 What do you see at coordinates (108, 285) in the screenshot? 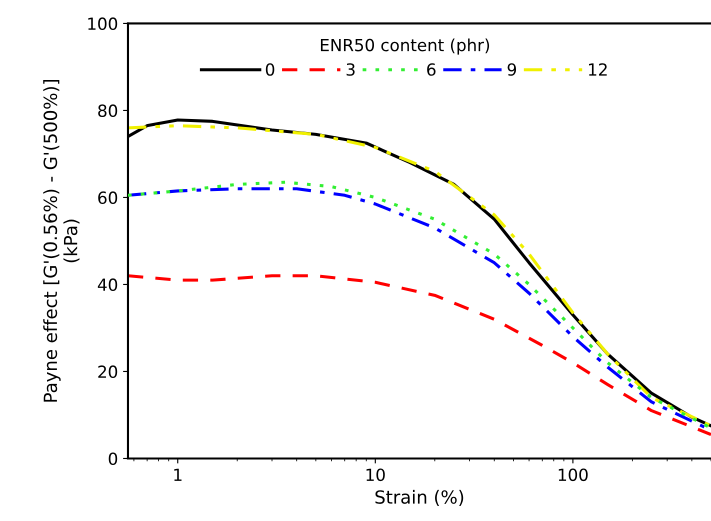
I see `y-tick-label: 40` at bounding box center [108, 285].